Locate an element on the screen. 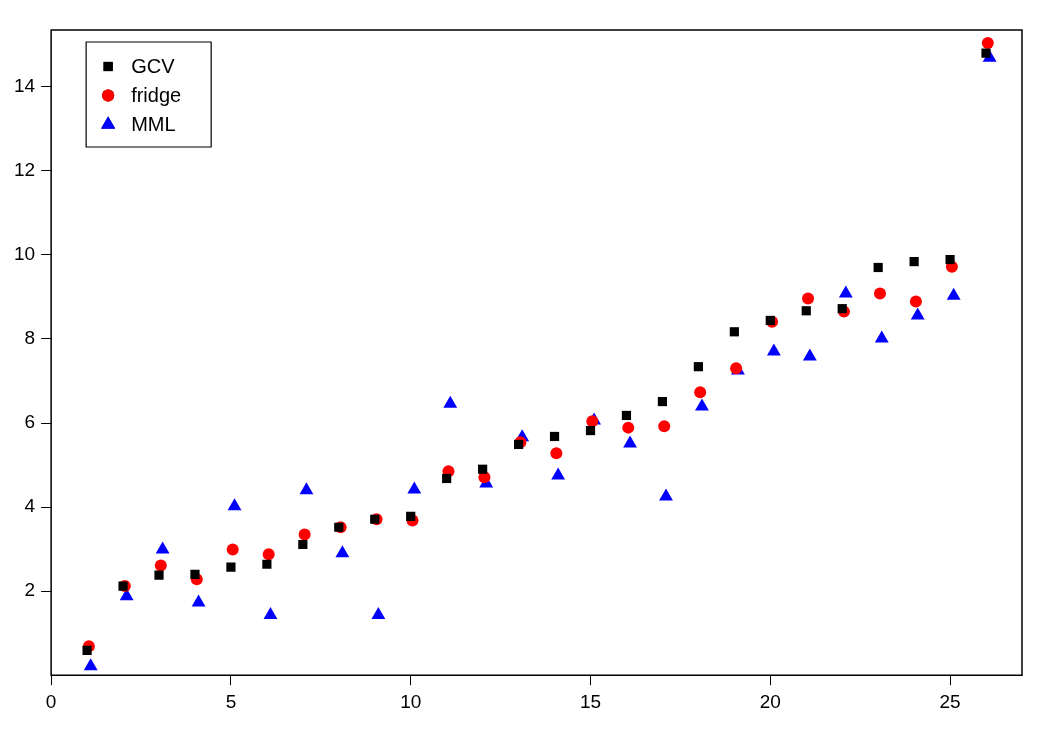 This screenshot has height=750, width=1050. y-tick-label: 2 is located at coordinates (30, 590).